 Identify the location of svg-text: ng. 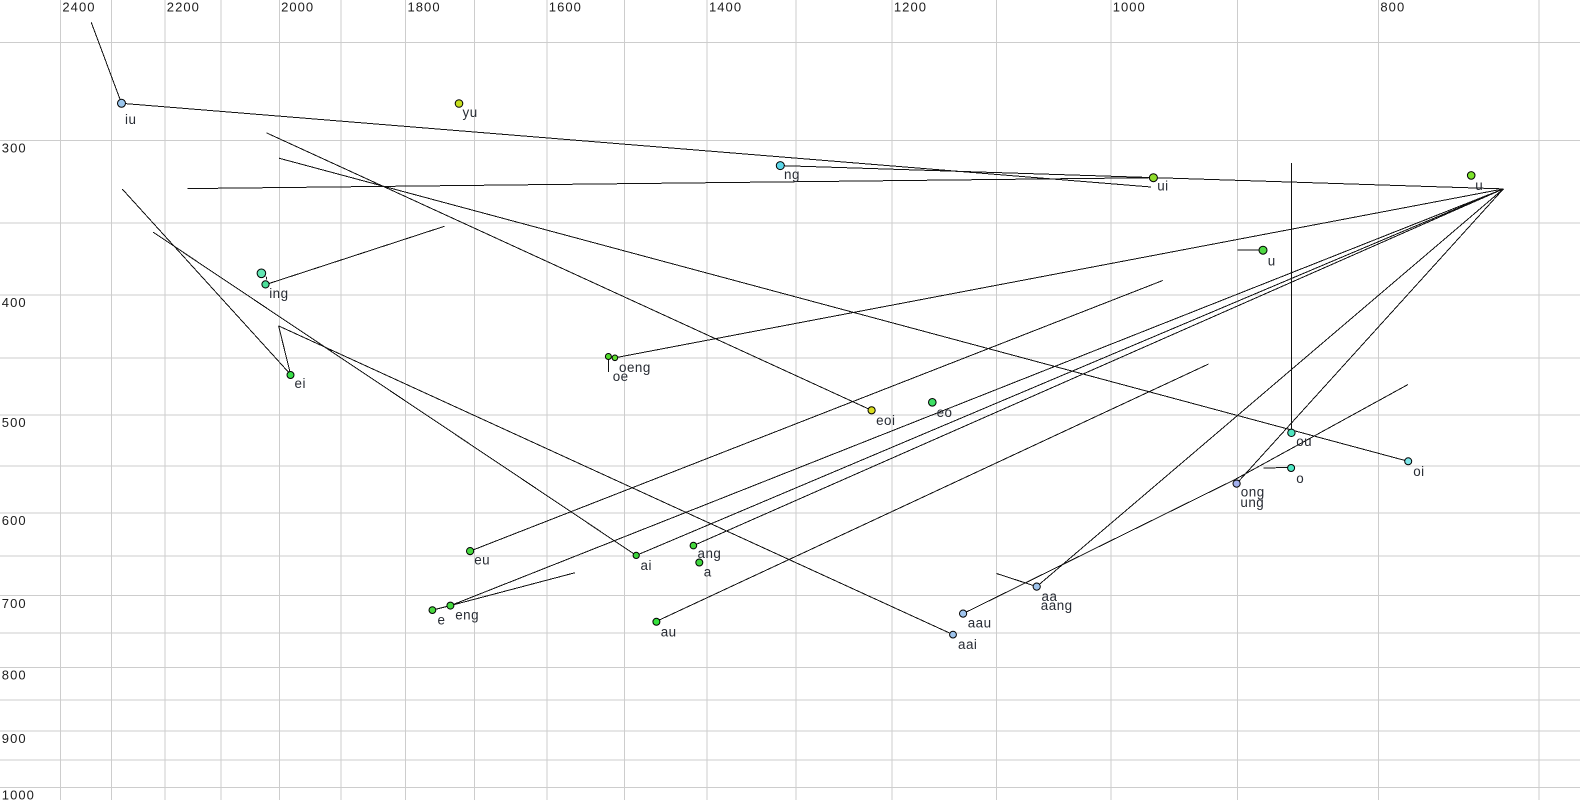
(792, 174).